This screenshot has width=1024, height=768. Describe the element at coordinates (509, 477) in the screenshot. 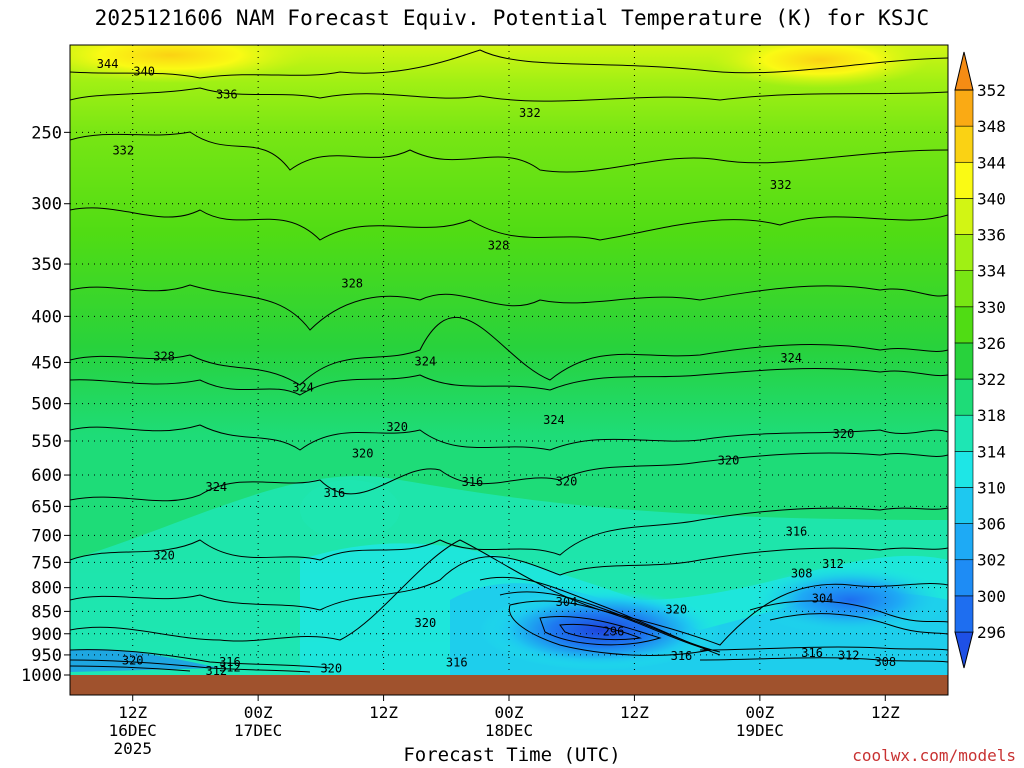

I see `contour-320a` at that location.